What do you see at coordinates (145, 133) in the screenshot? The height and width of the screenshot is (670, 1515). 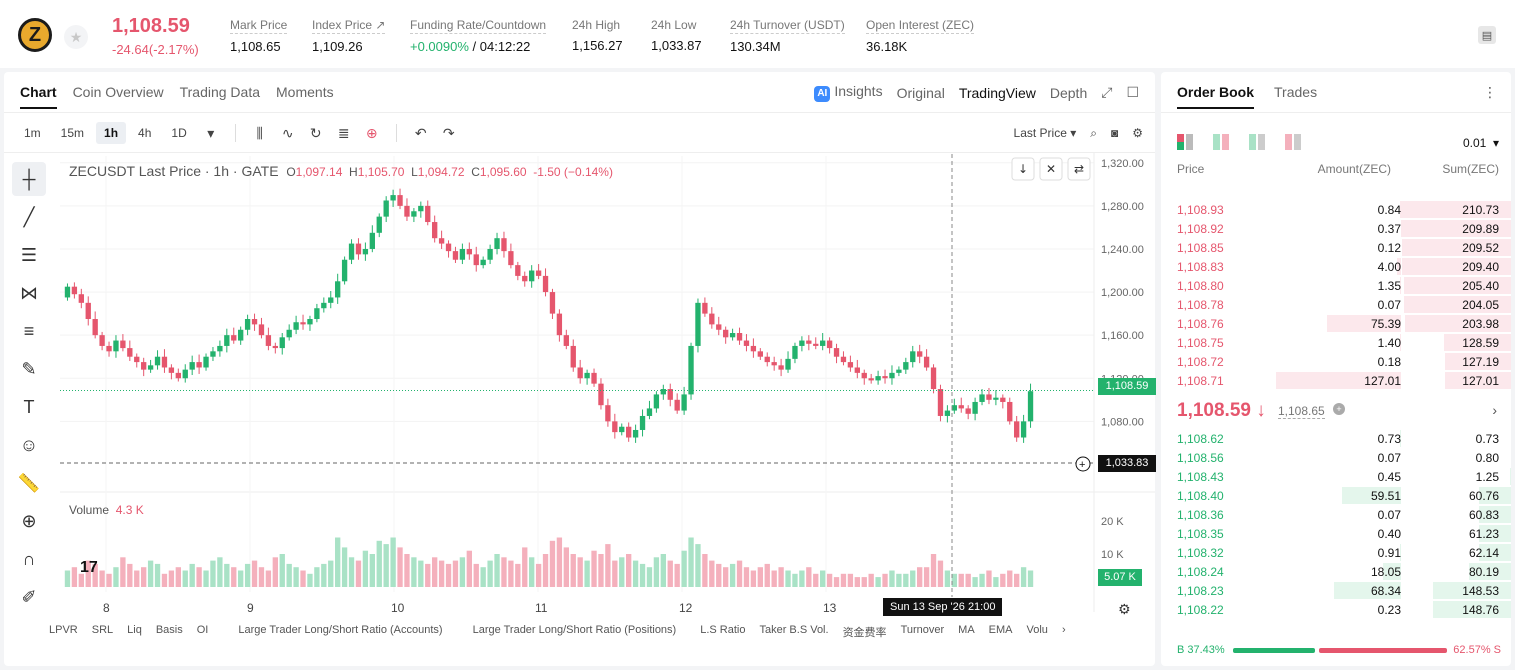 I see `tf-4h: 4h` at bounding box center [145, 133].